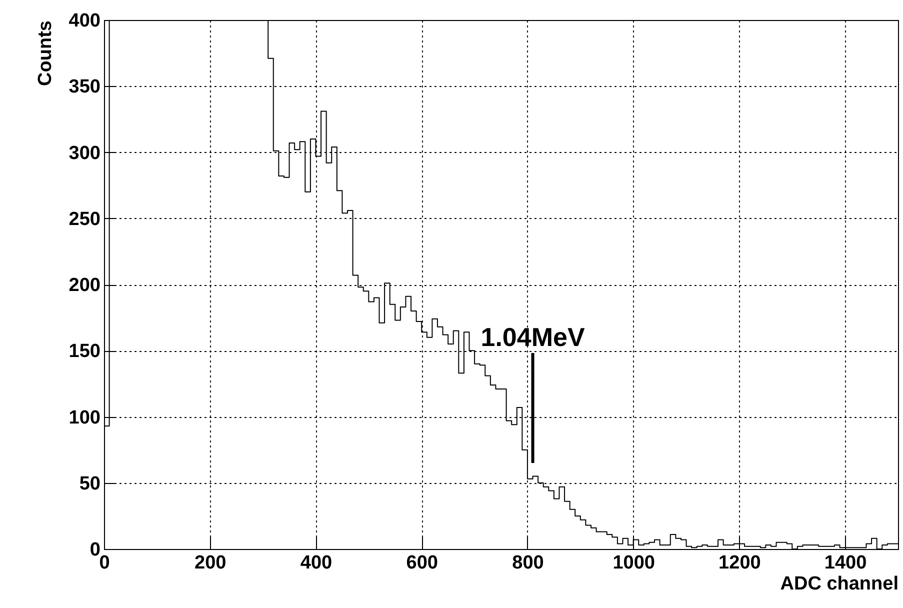 Image resolution: width=903 pixels, height=608 pixels. What do you see at coordinates (95, 550) in the screenshot?
I see `y-tick-label: 0` at bounding box center [95, 550].